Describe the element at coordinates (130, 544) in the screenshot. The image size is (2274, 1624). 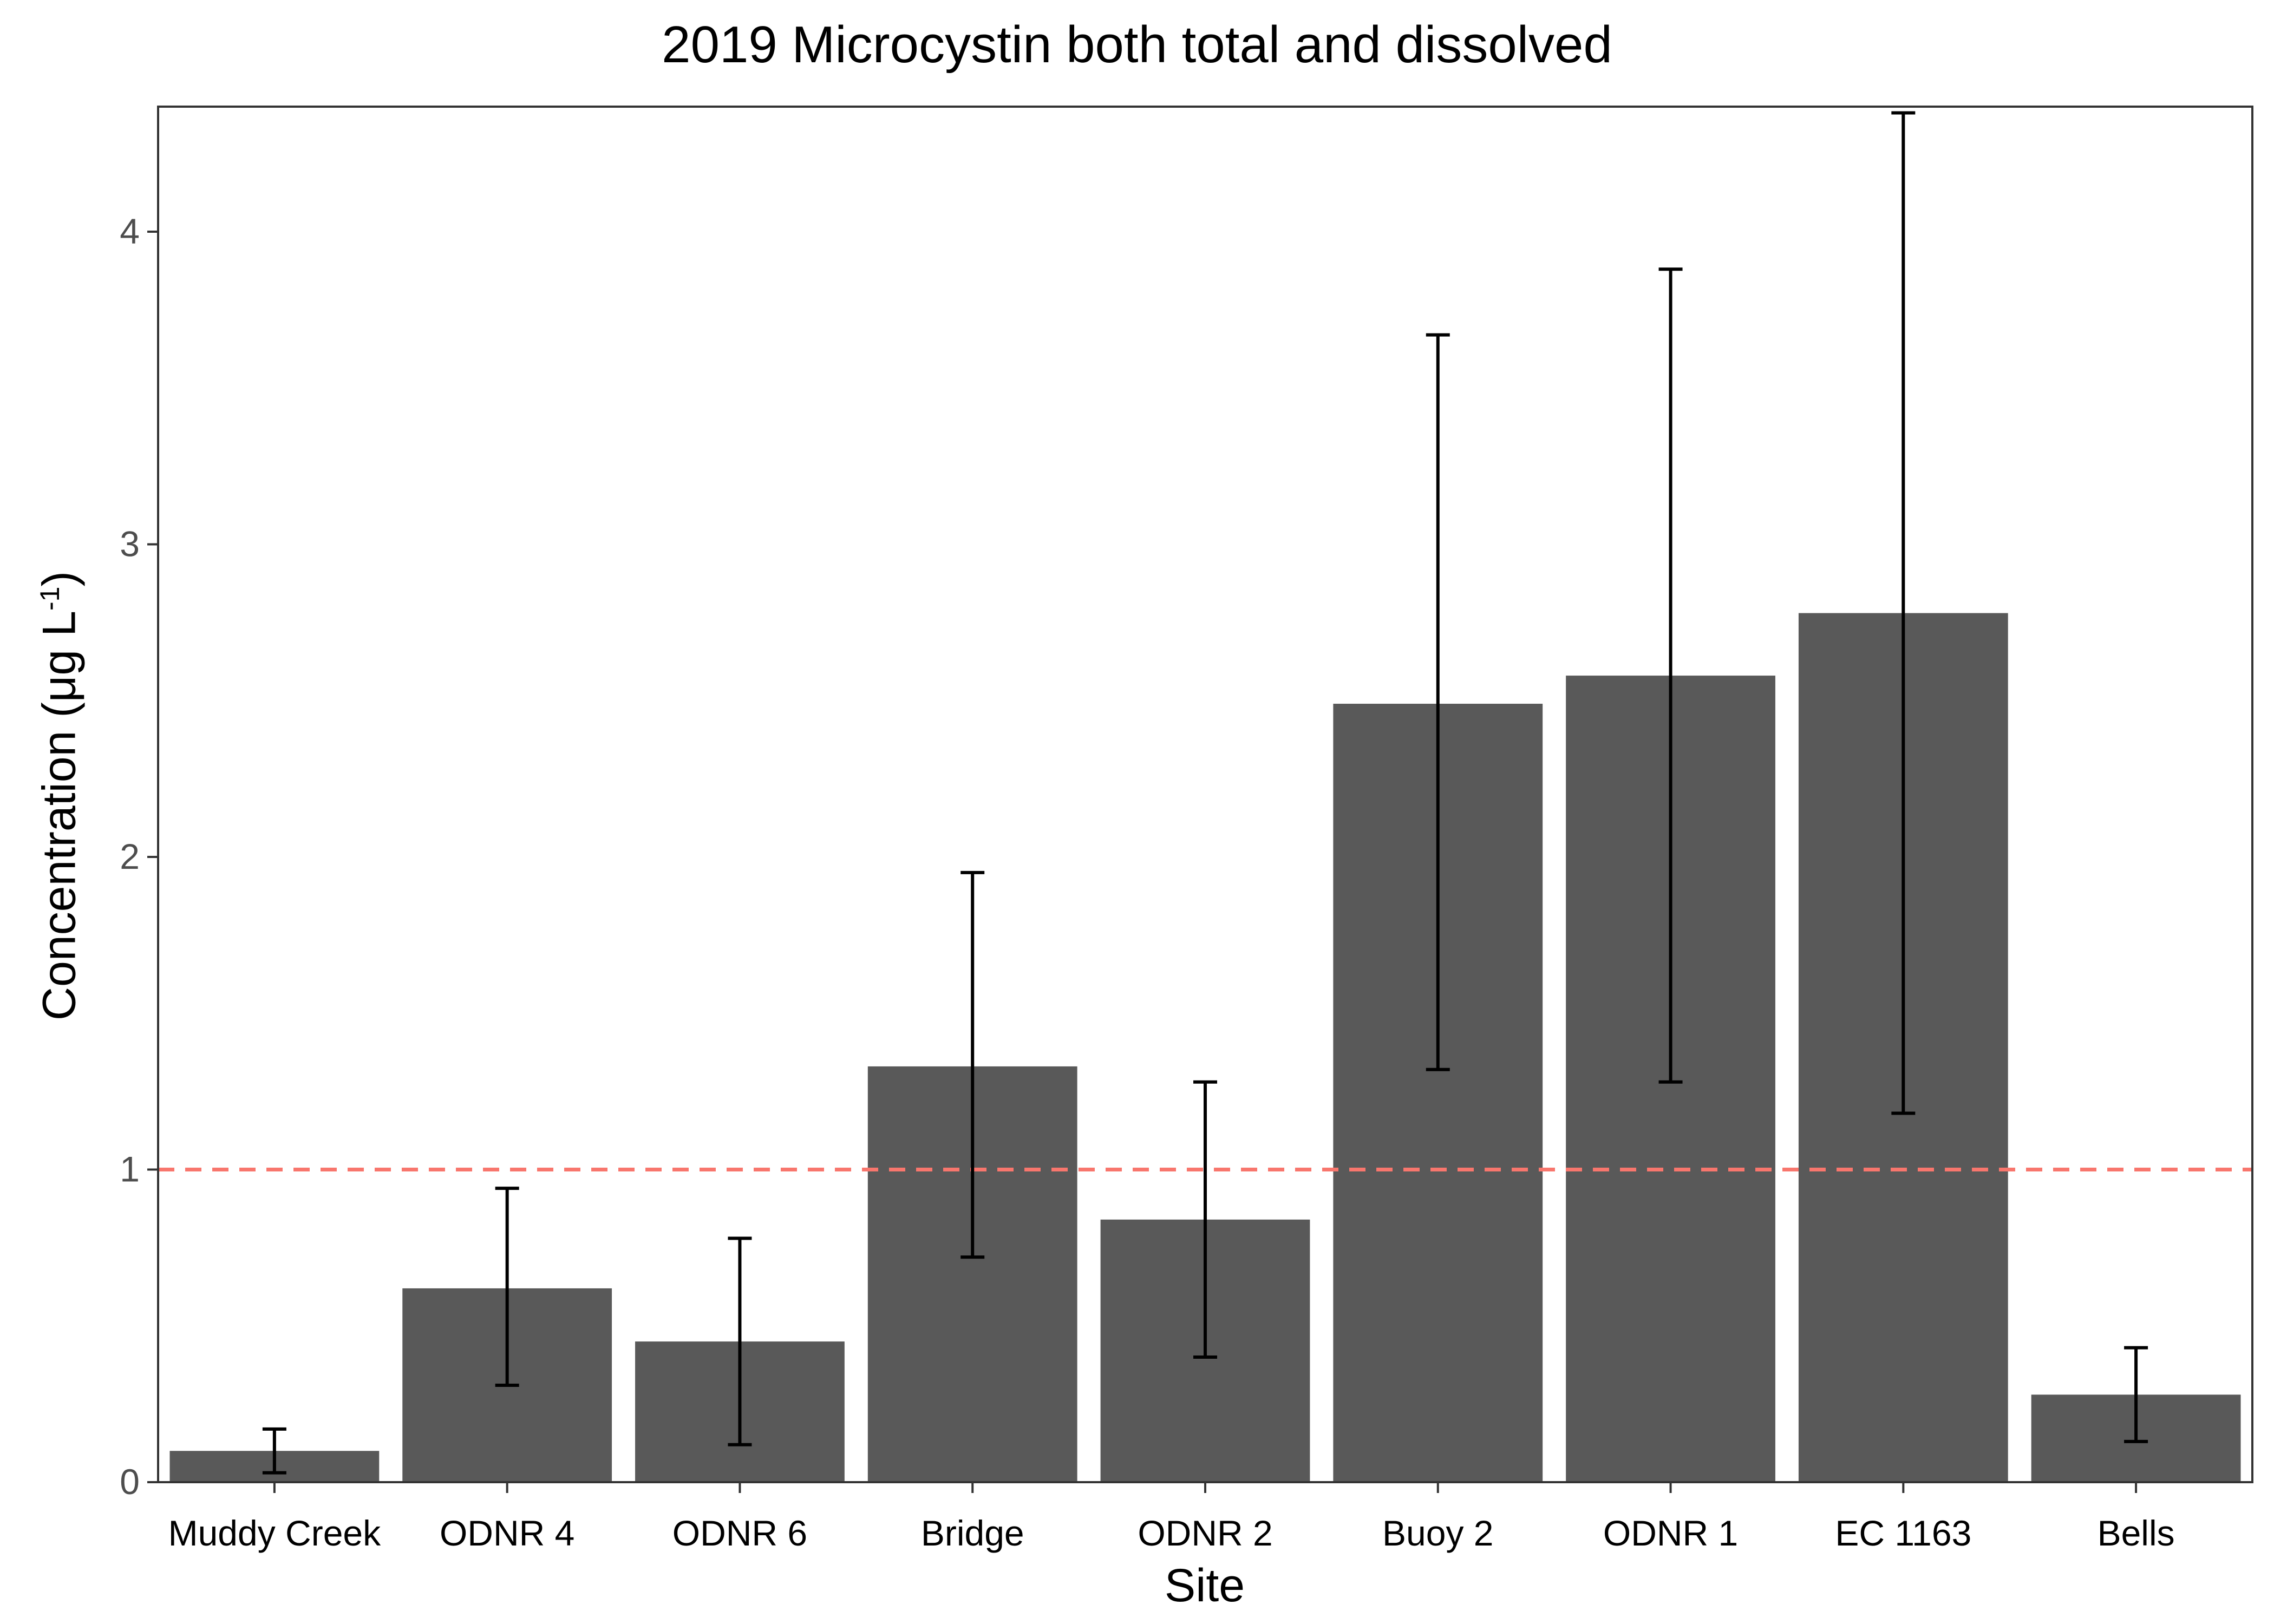
I see `y-tick-label: 3` at that location.